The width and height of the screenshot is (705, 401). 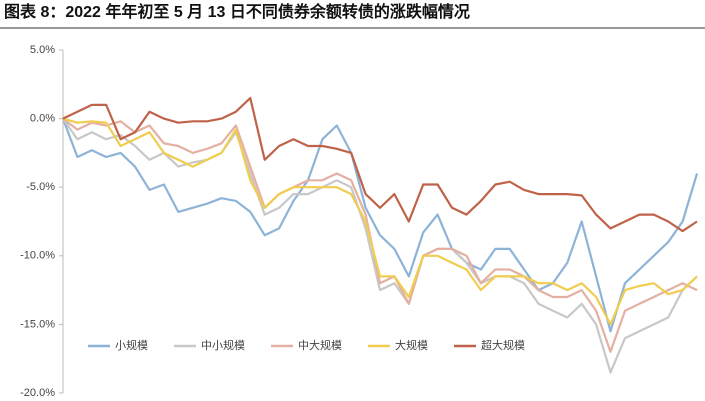 What do you see at coordinates (37, 256) in the screenshot?
I see `y-tick-label: -10.0%` at bounding box center [37, 256].